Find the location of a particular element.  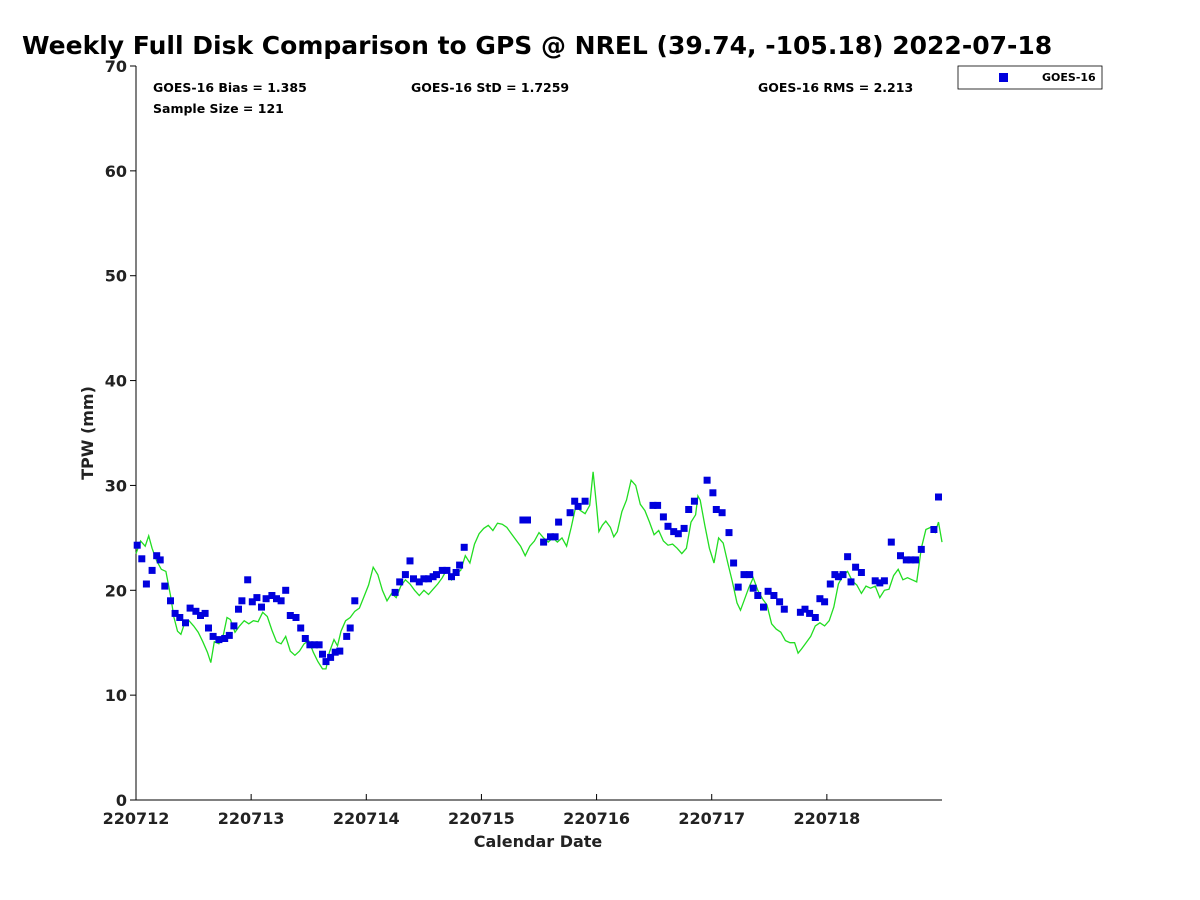

stat-rms: GOES-16 RMS = 2.213 is located at coordinates (835, 87).